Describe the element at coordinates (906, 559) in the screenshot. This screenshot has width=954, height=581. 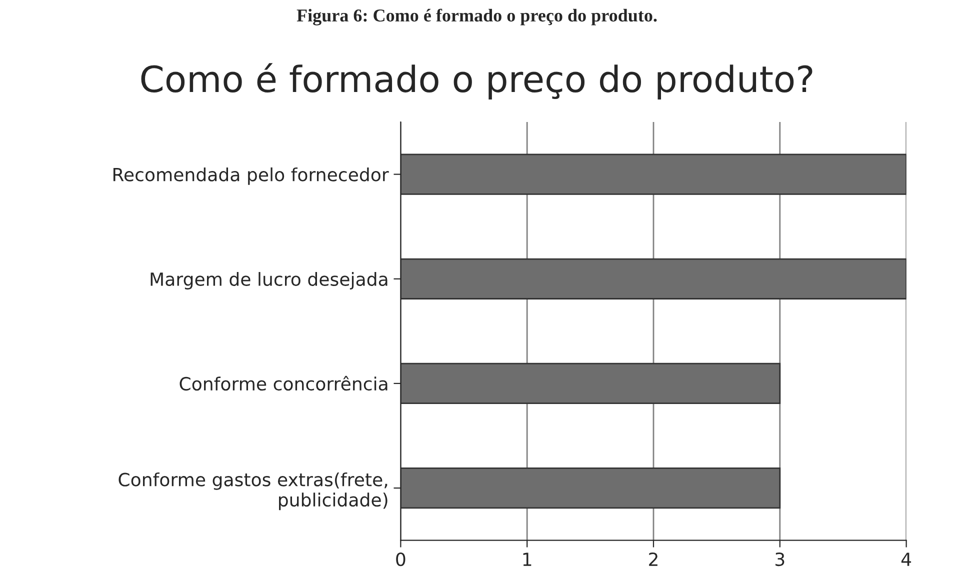
I see `x-tick-label: 4` at that location.